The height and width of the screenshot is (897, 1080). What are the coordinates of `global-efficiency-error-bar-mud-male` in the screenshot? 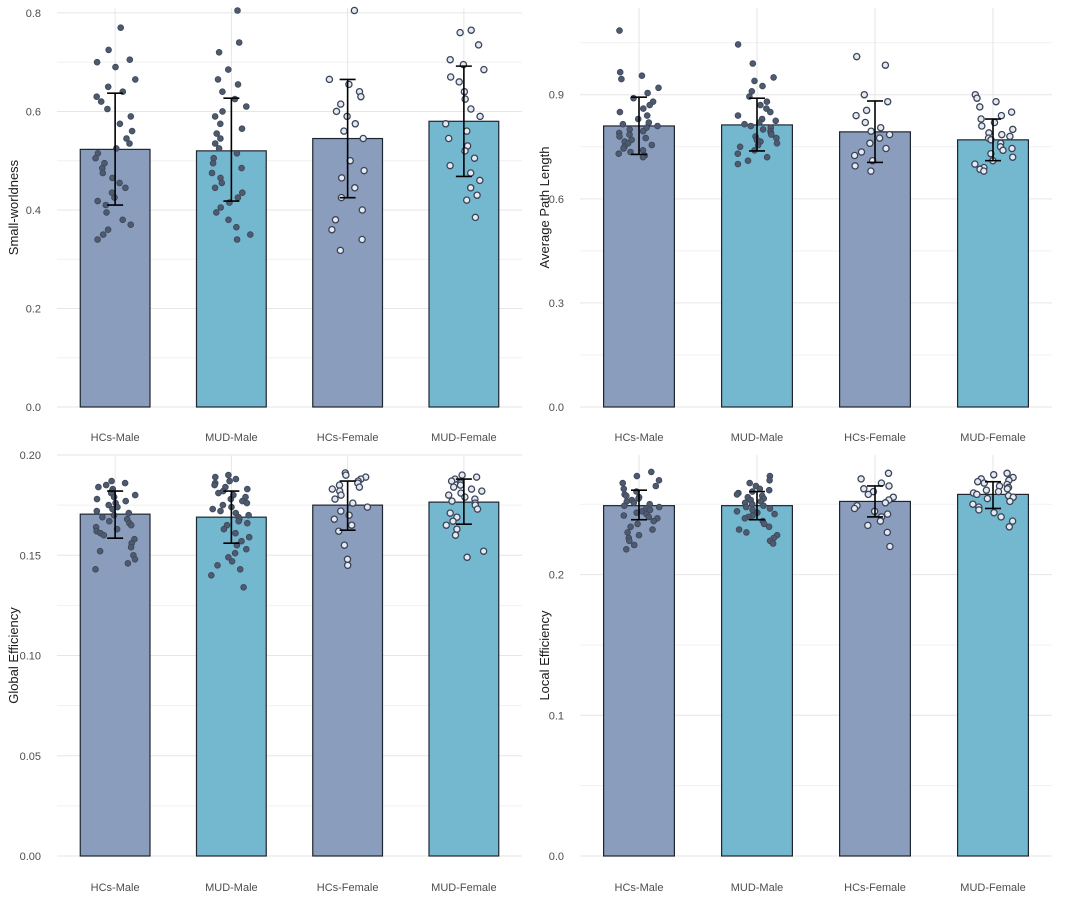 It's located at (231, 517).